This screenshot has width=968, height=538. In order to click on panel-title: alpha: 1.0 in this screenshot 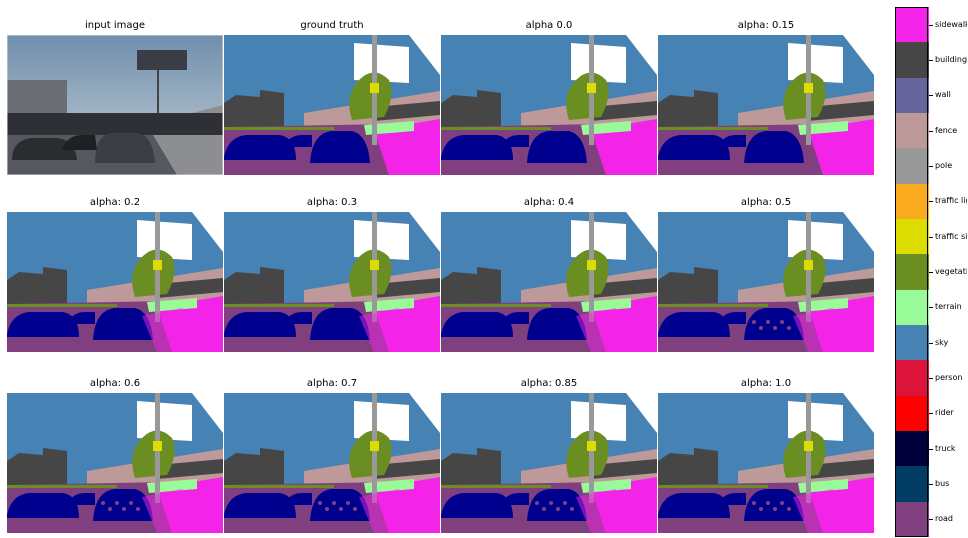, I will do `click(766, 383)`.